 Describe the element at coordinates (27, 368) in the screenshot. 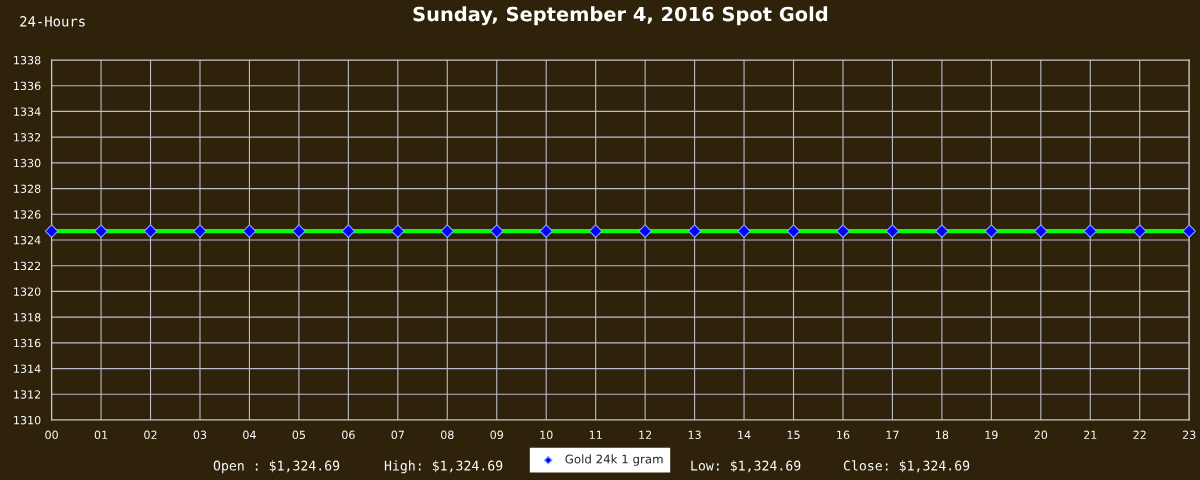

I see `y-tick-label: 1314` at that location.